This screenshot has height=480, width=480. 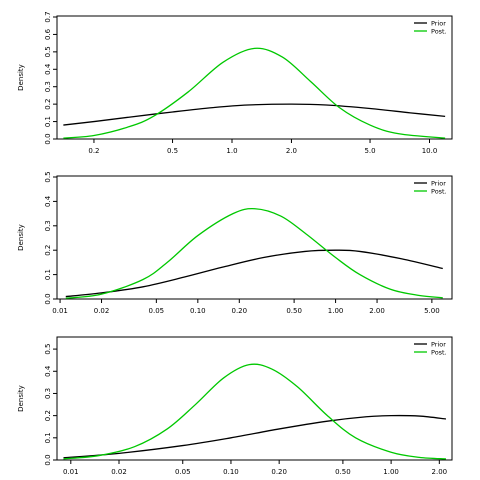 What do you see at coordinates (93, 151) in the screenshot?
I see `x-tick-label: 0.2` at bounding box center [93, 151].